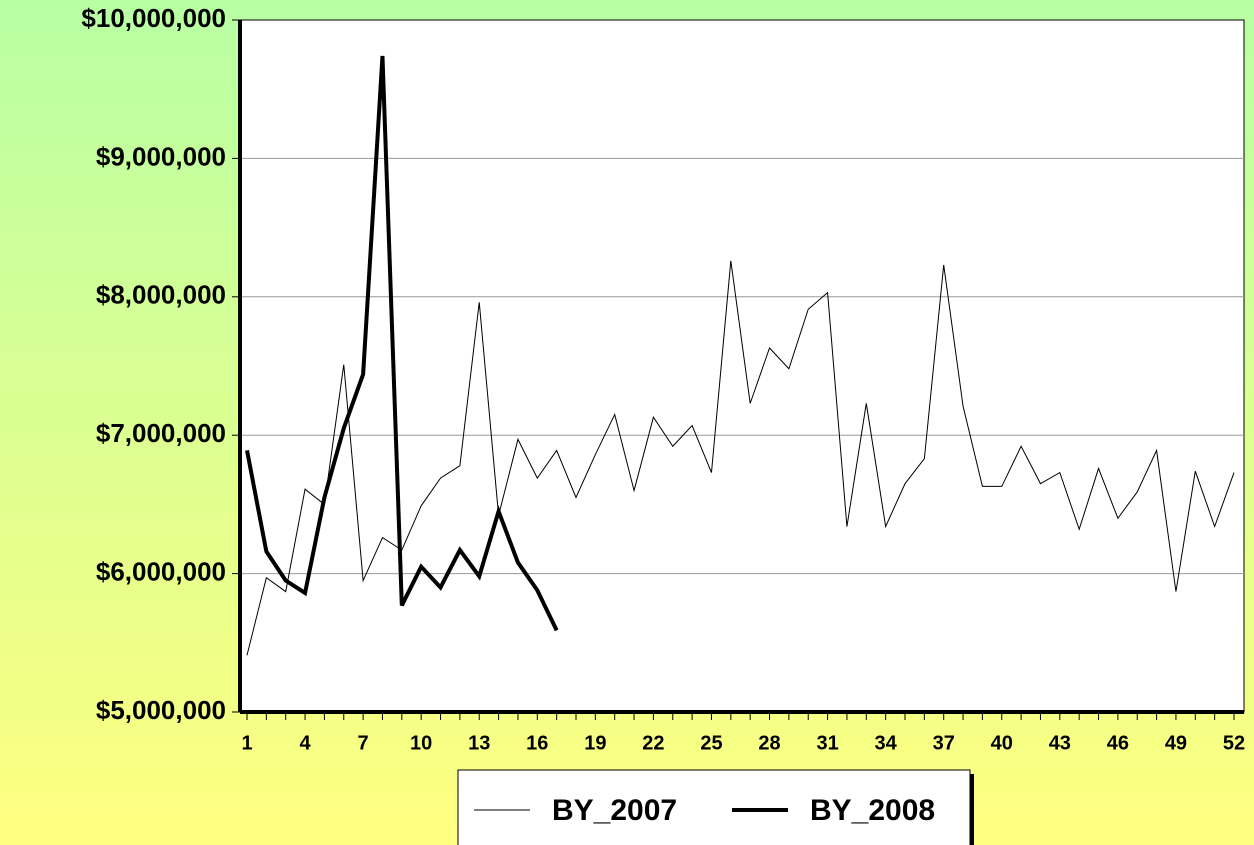 Image resolution: width=1254 pixels, height=845 pixels. I want to click on legend-label: BY_2008, so click(872, 810).